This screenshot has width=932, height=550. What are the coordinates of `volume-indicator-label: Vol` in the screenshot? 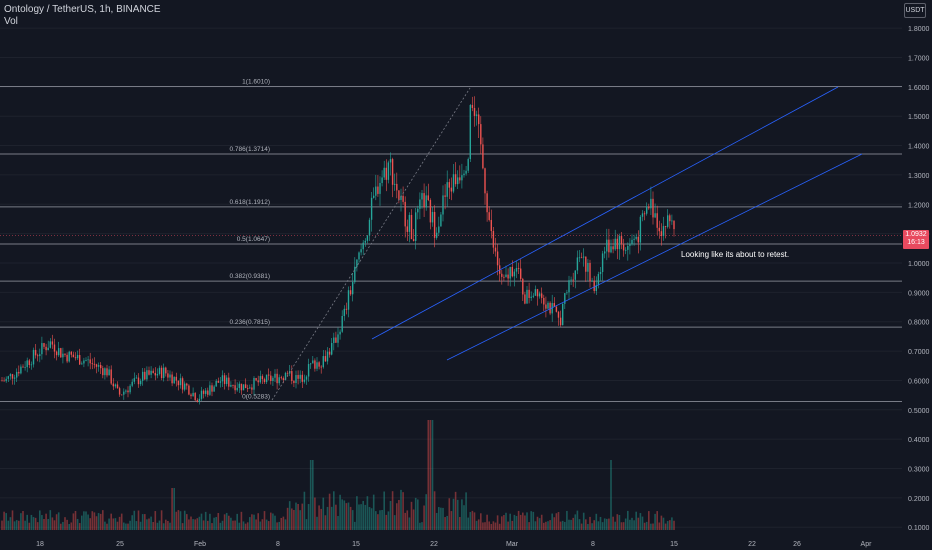 It's located at (11, 21).